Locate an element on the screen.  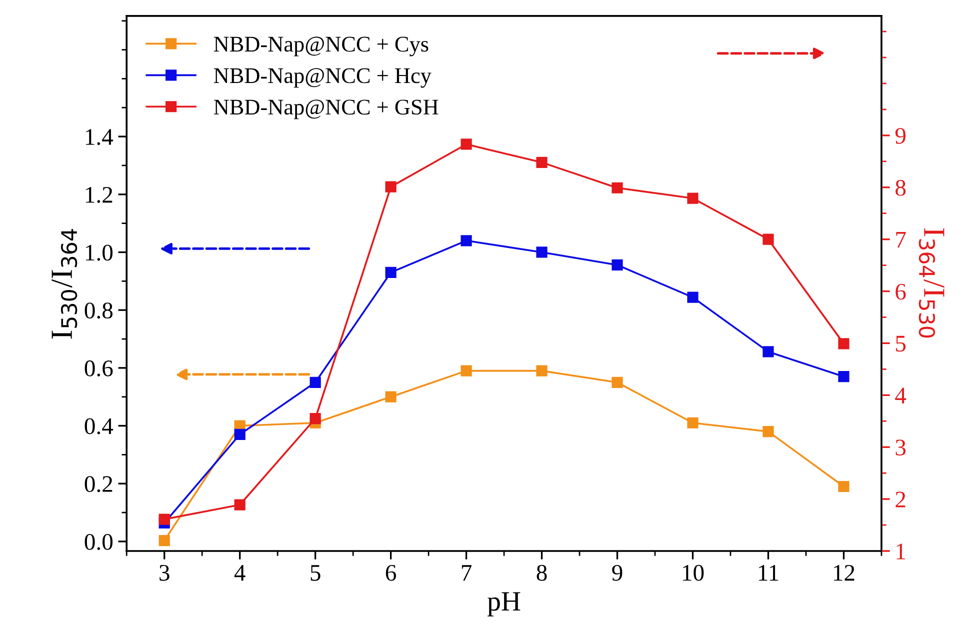
x-axis-title: pH is located at coordinates (504, 604).